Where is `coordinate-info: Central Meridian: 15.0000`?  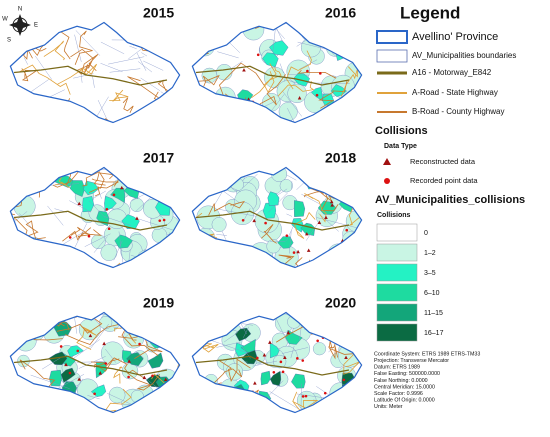 coordinate-info: Central Meridian: 15.0000 is located at coordinates (404, 387).